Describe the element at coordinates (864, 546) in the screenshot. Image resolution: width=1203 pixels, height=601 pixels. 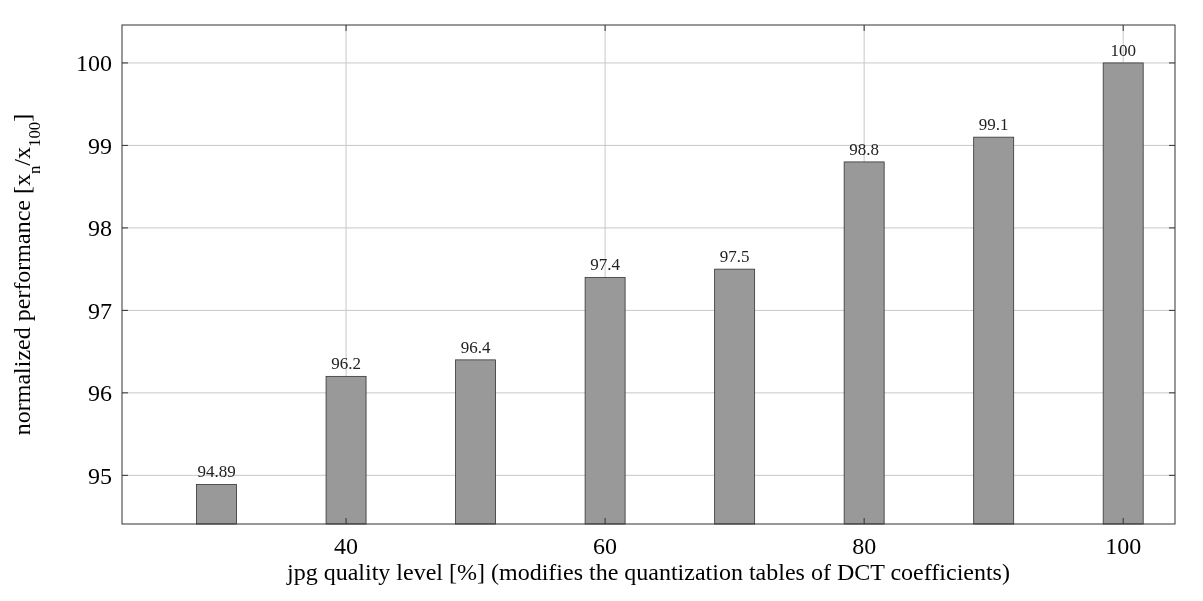
I see `x-tick-label: 80` at that location.